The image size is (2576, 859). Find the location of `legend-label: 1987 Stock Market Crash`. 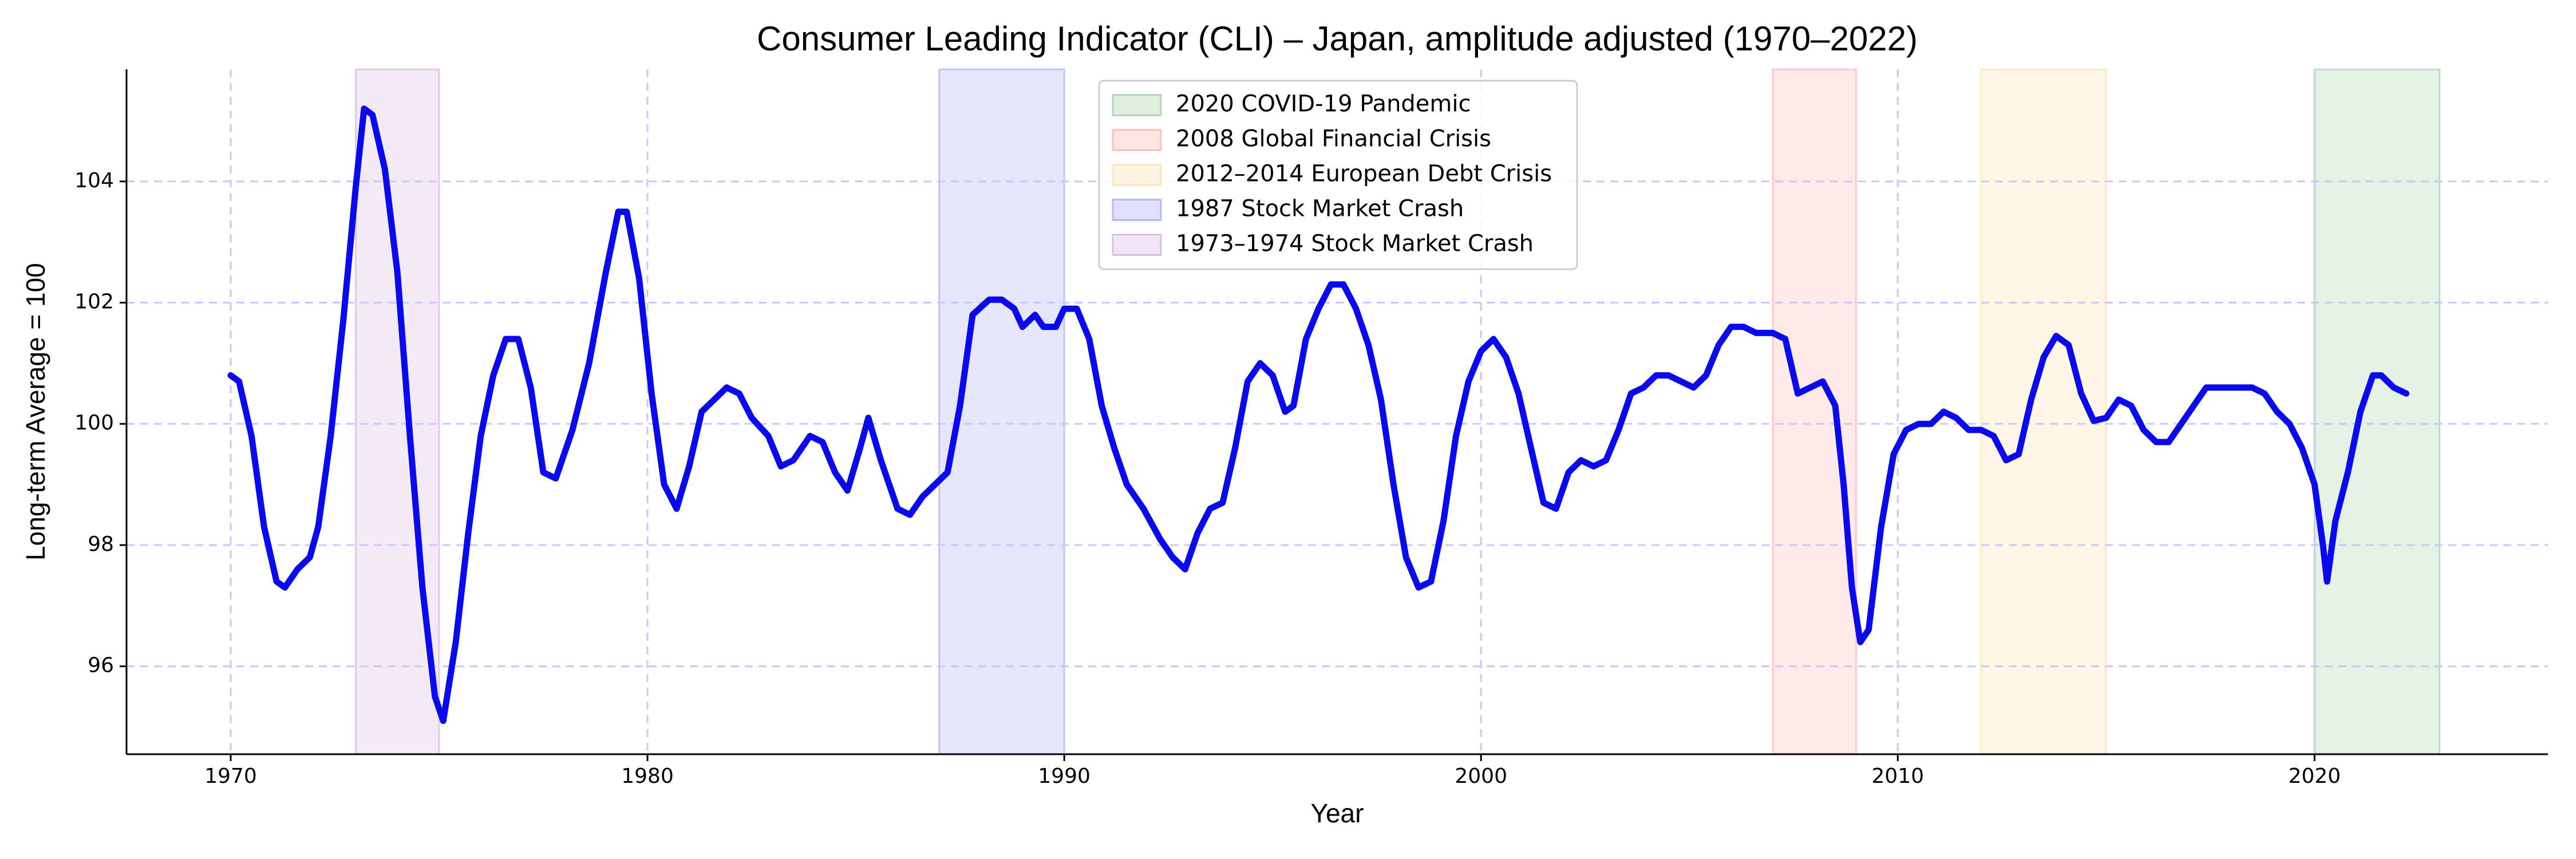

legend-label: 1987 Stock Market Crash is located at coordinates (1320, 209).